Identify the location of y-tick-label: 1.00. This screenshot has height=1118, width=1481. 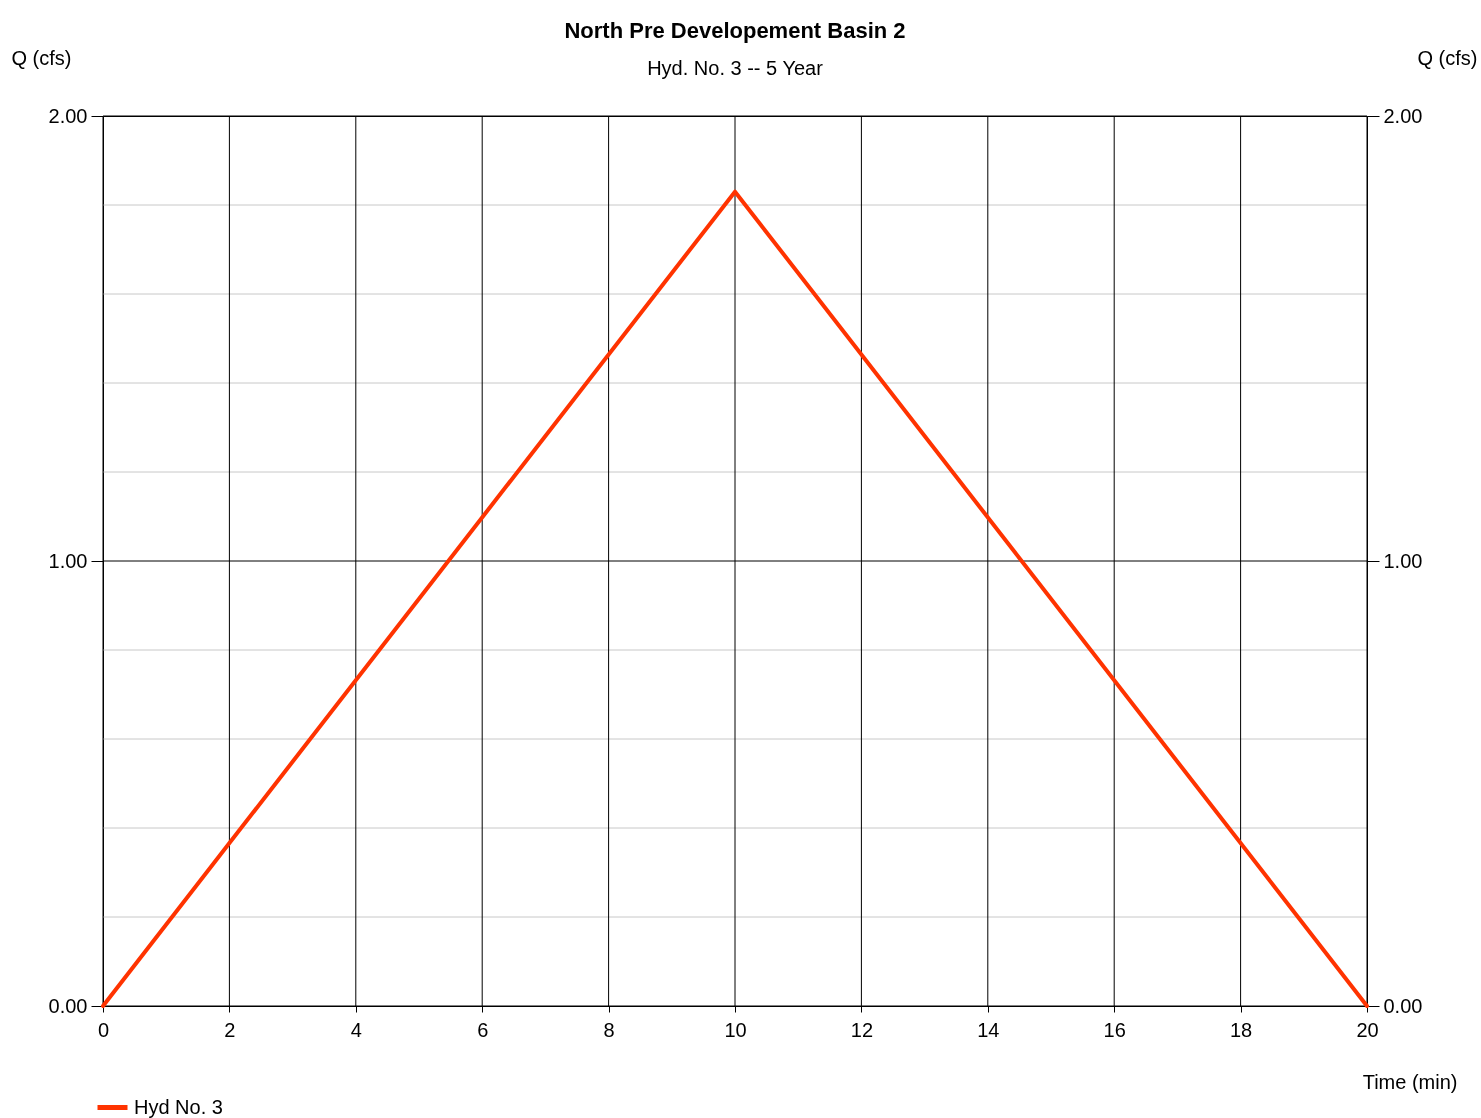
(68, 560).